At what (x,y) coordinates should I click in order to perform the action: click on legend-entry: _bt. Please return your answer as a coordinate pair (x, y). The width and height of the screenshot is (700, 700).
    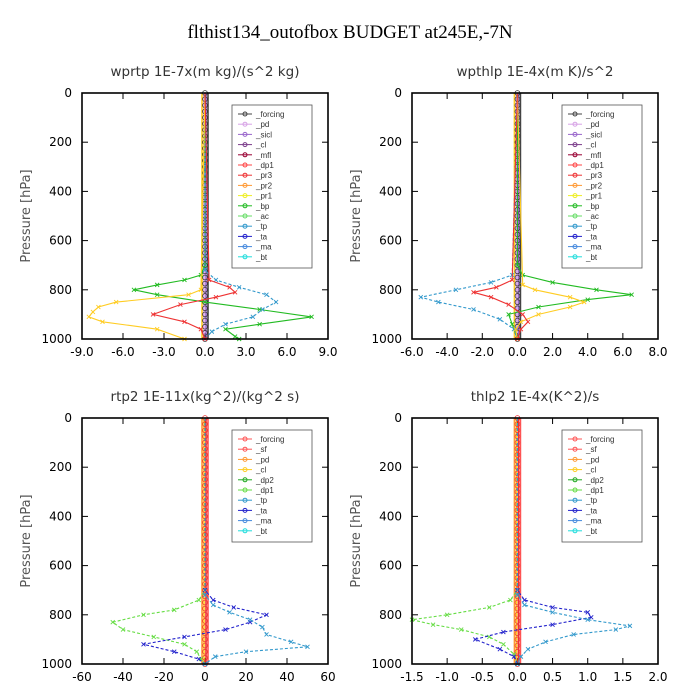
    Looking at the image, I should click on (261, 531).